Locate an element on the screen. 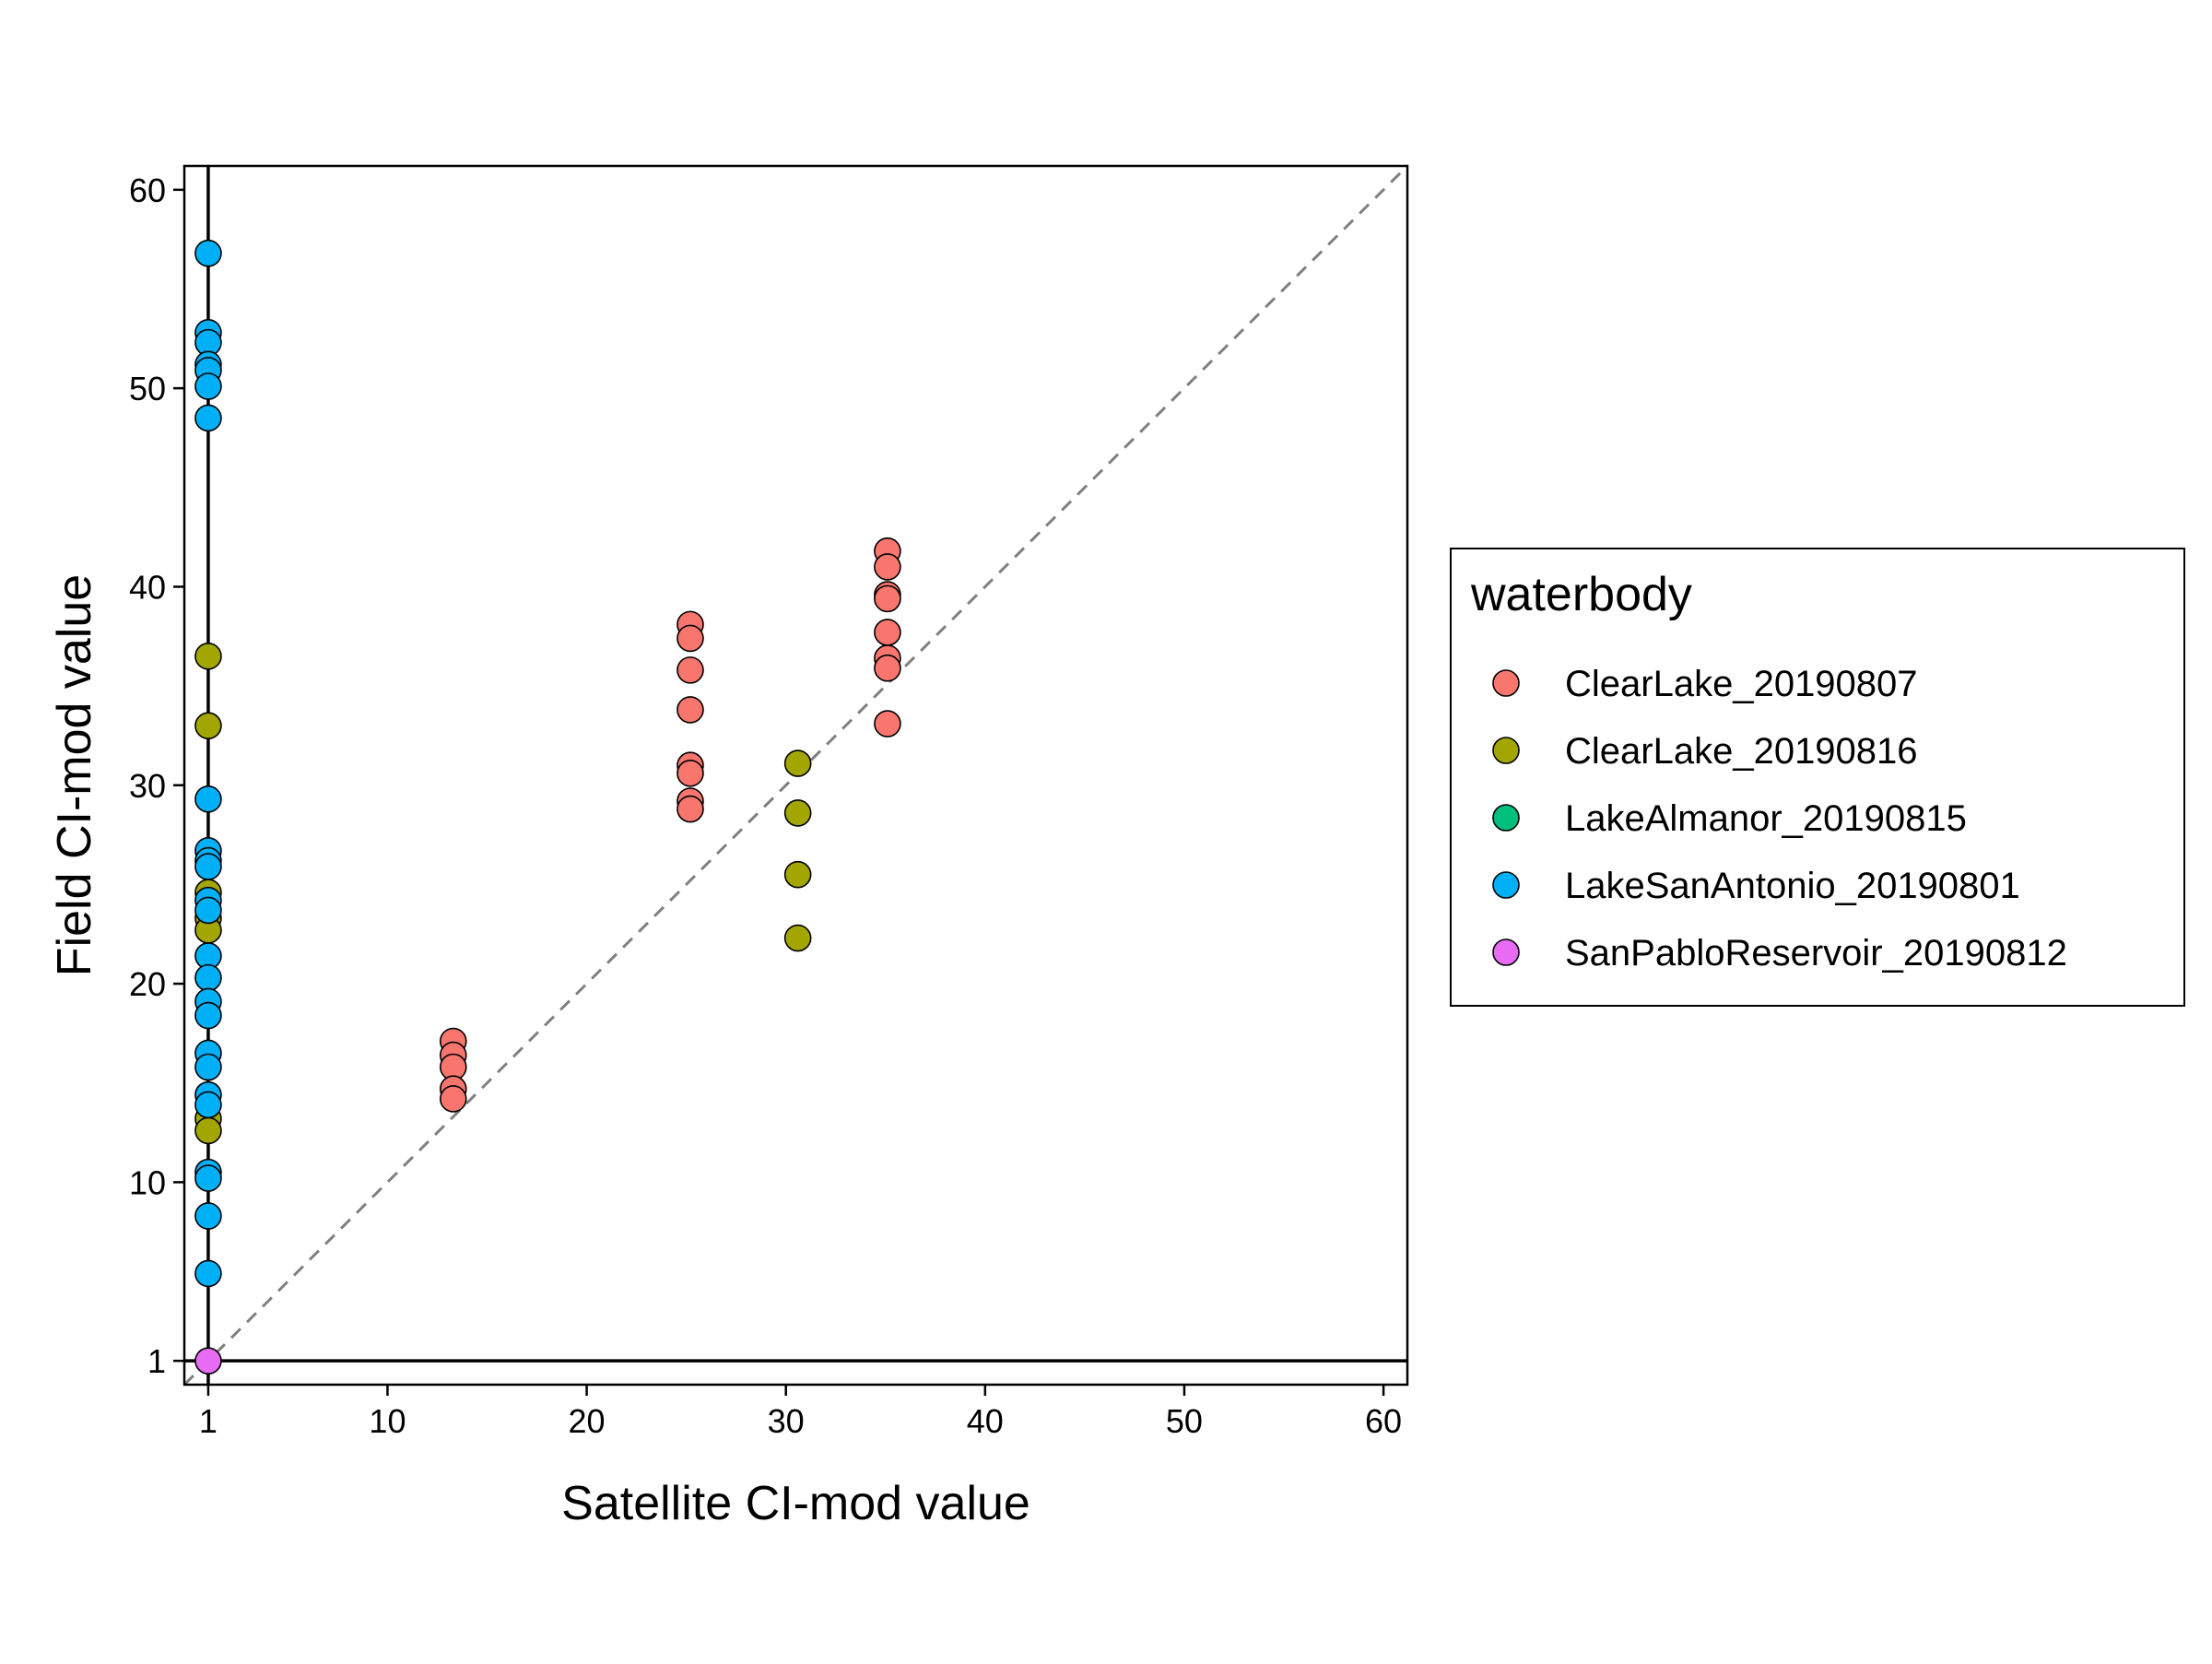 The image size is (2212, 1664). legend-label: ClearLake_20190816 is located at coordinates (1741, 751).